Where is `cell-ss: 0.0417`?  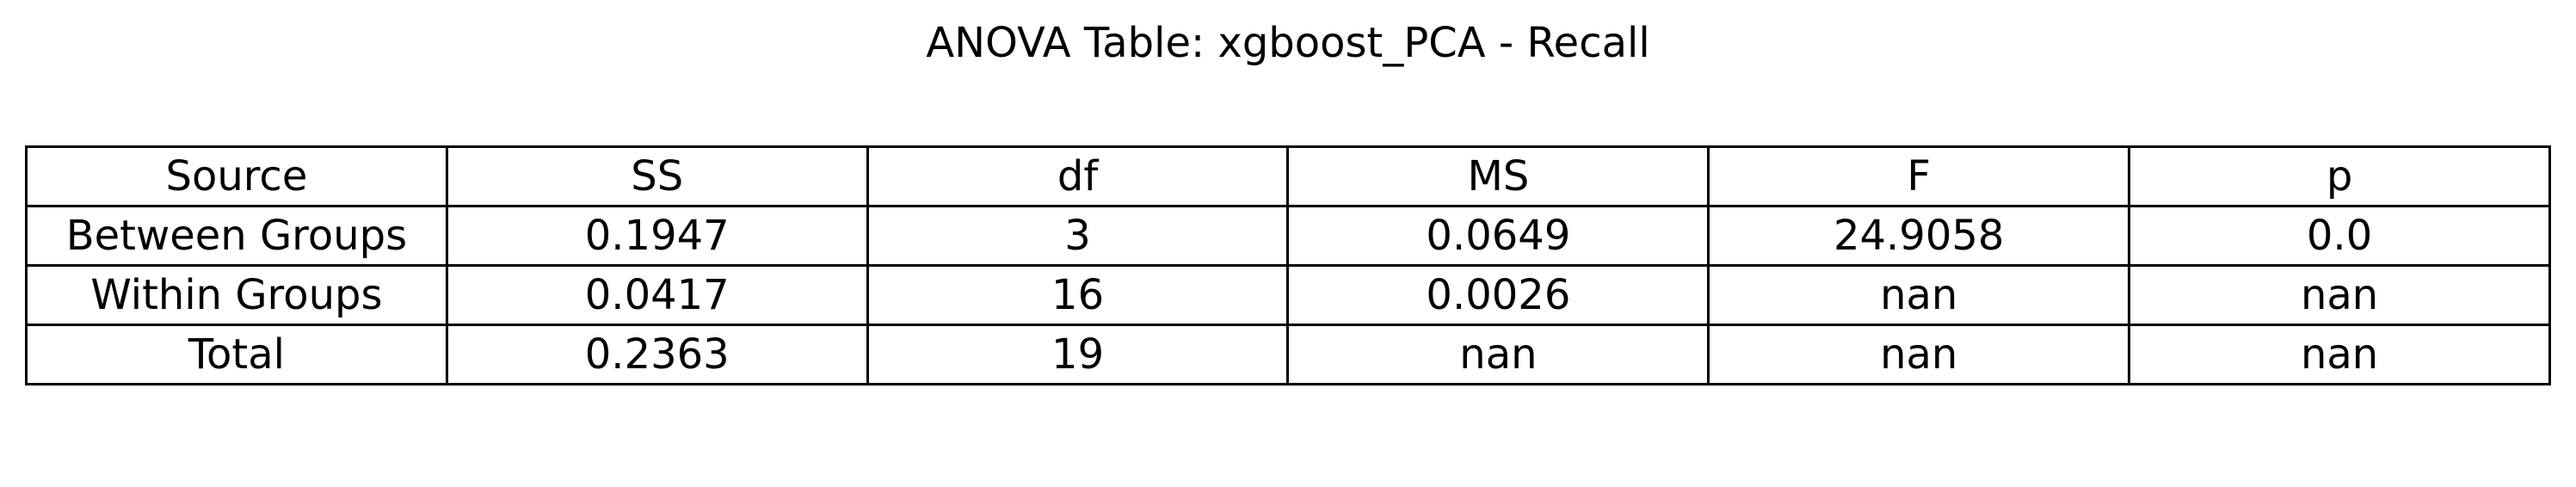 cell-ss: 0.0417 is located at coordinates (657, 295).